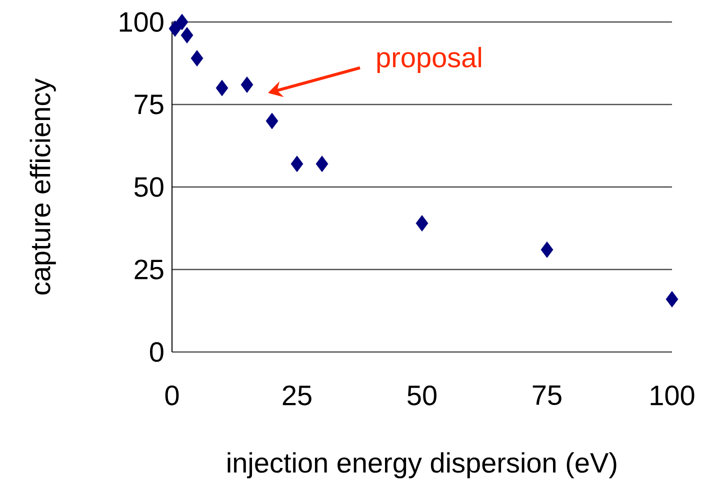 This screenshot has height=492, width=718. Describe the element at coordinates (297, 396) in the screenshot. I see `x-tick-label: 25` at that location.